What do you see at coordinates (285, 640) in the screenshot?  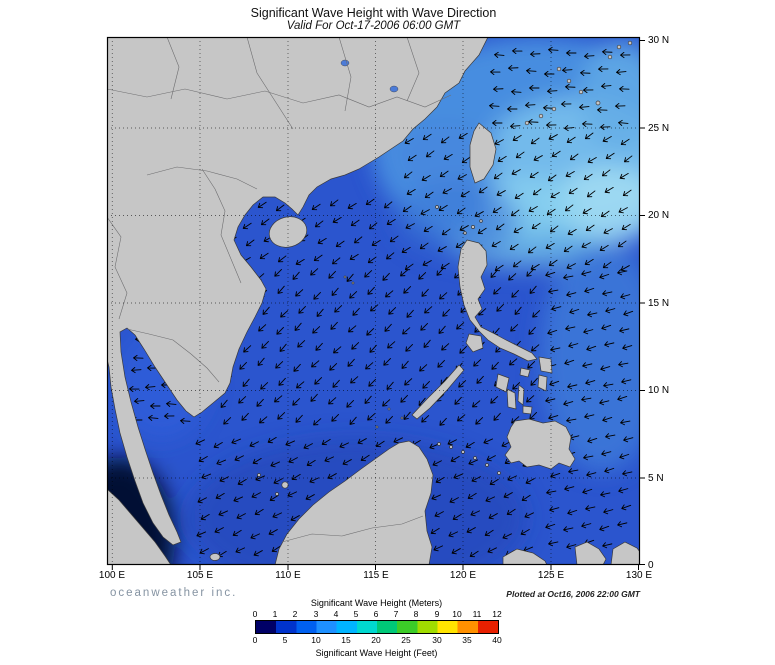 I see `feet-tick: 5` at bounding box center [285, 640].